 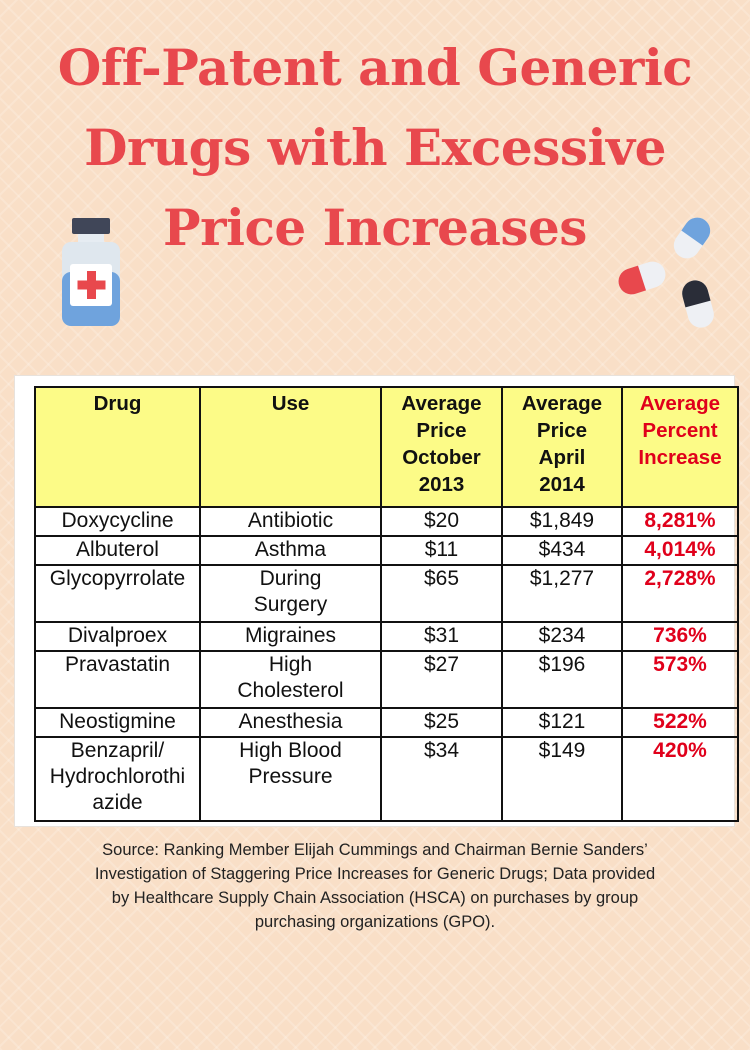 I want to click on use-line: Surgery, so click(x=290, y=604).